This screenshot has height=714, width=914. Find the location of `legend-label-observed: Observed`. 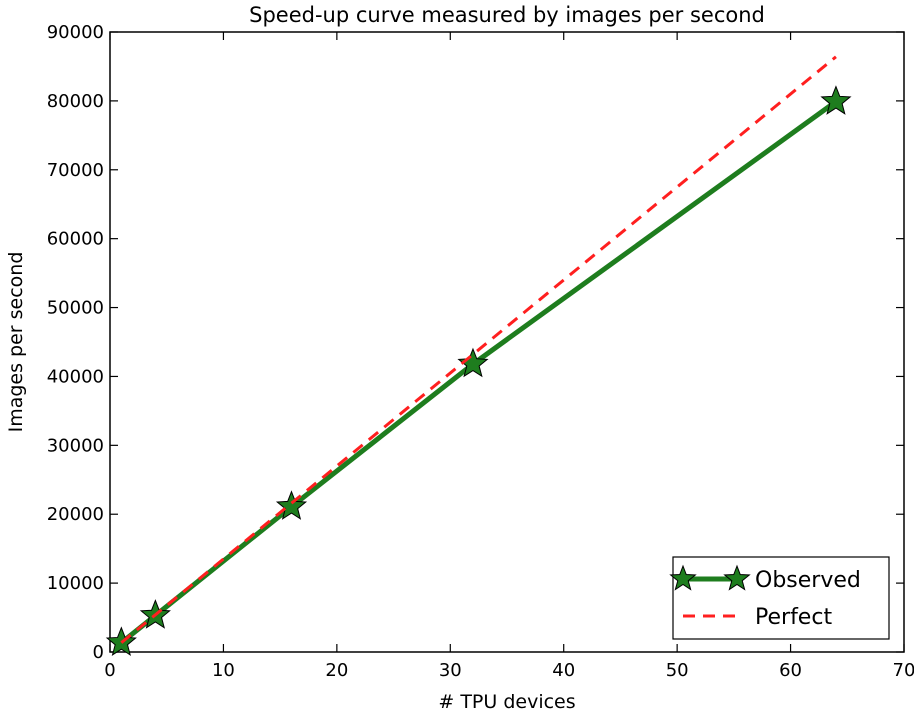

legend-label-observed: Observed is located at coordinates (808, 580).